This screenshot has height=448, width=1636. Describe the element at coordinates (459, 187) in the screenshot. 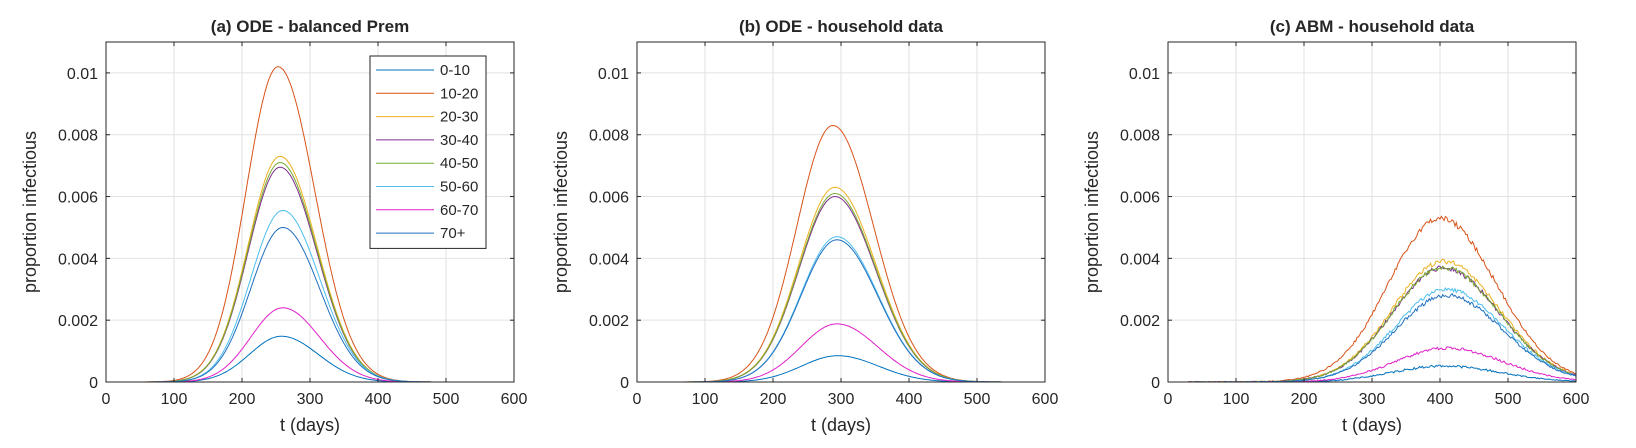

I see `legend-label-6: 50-60` at that location.